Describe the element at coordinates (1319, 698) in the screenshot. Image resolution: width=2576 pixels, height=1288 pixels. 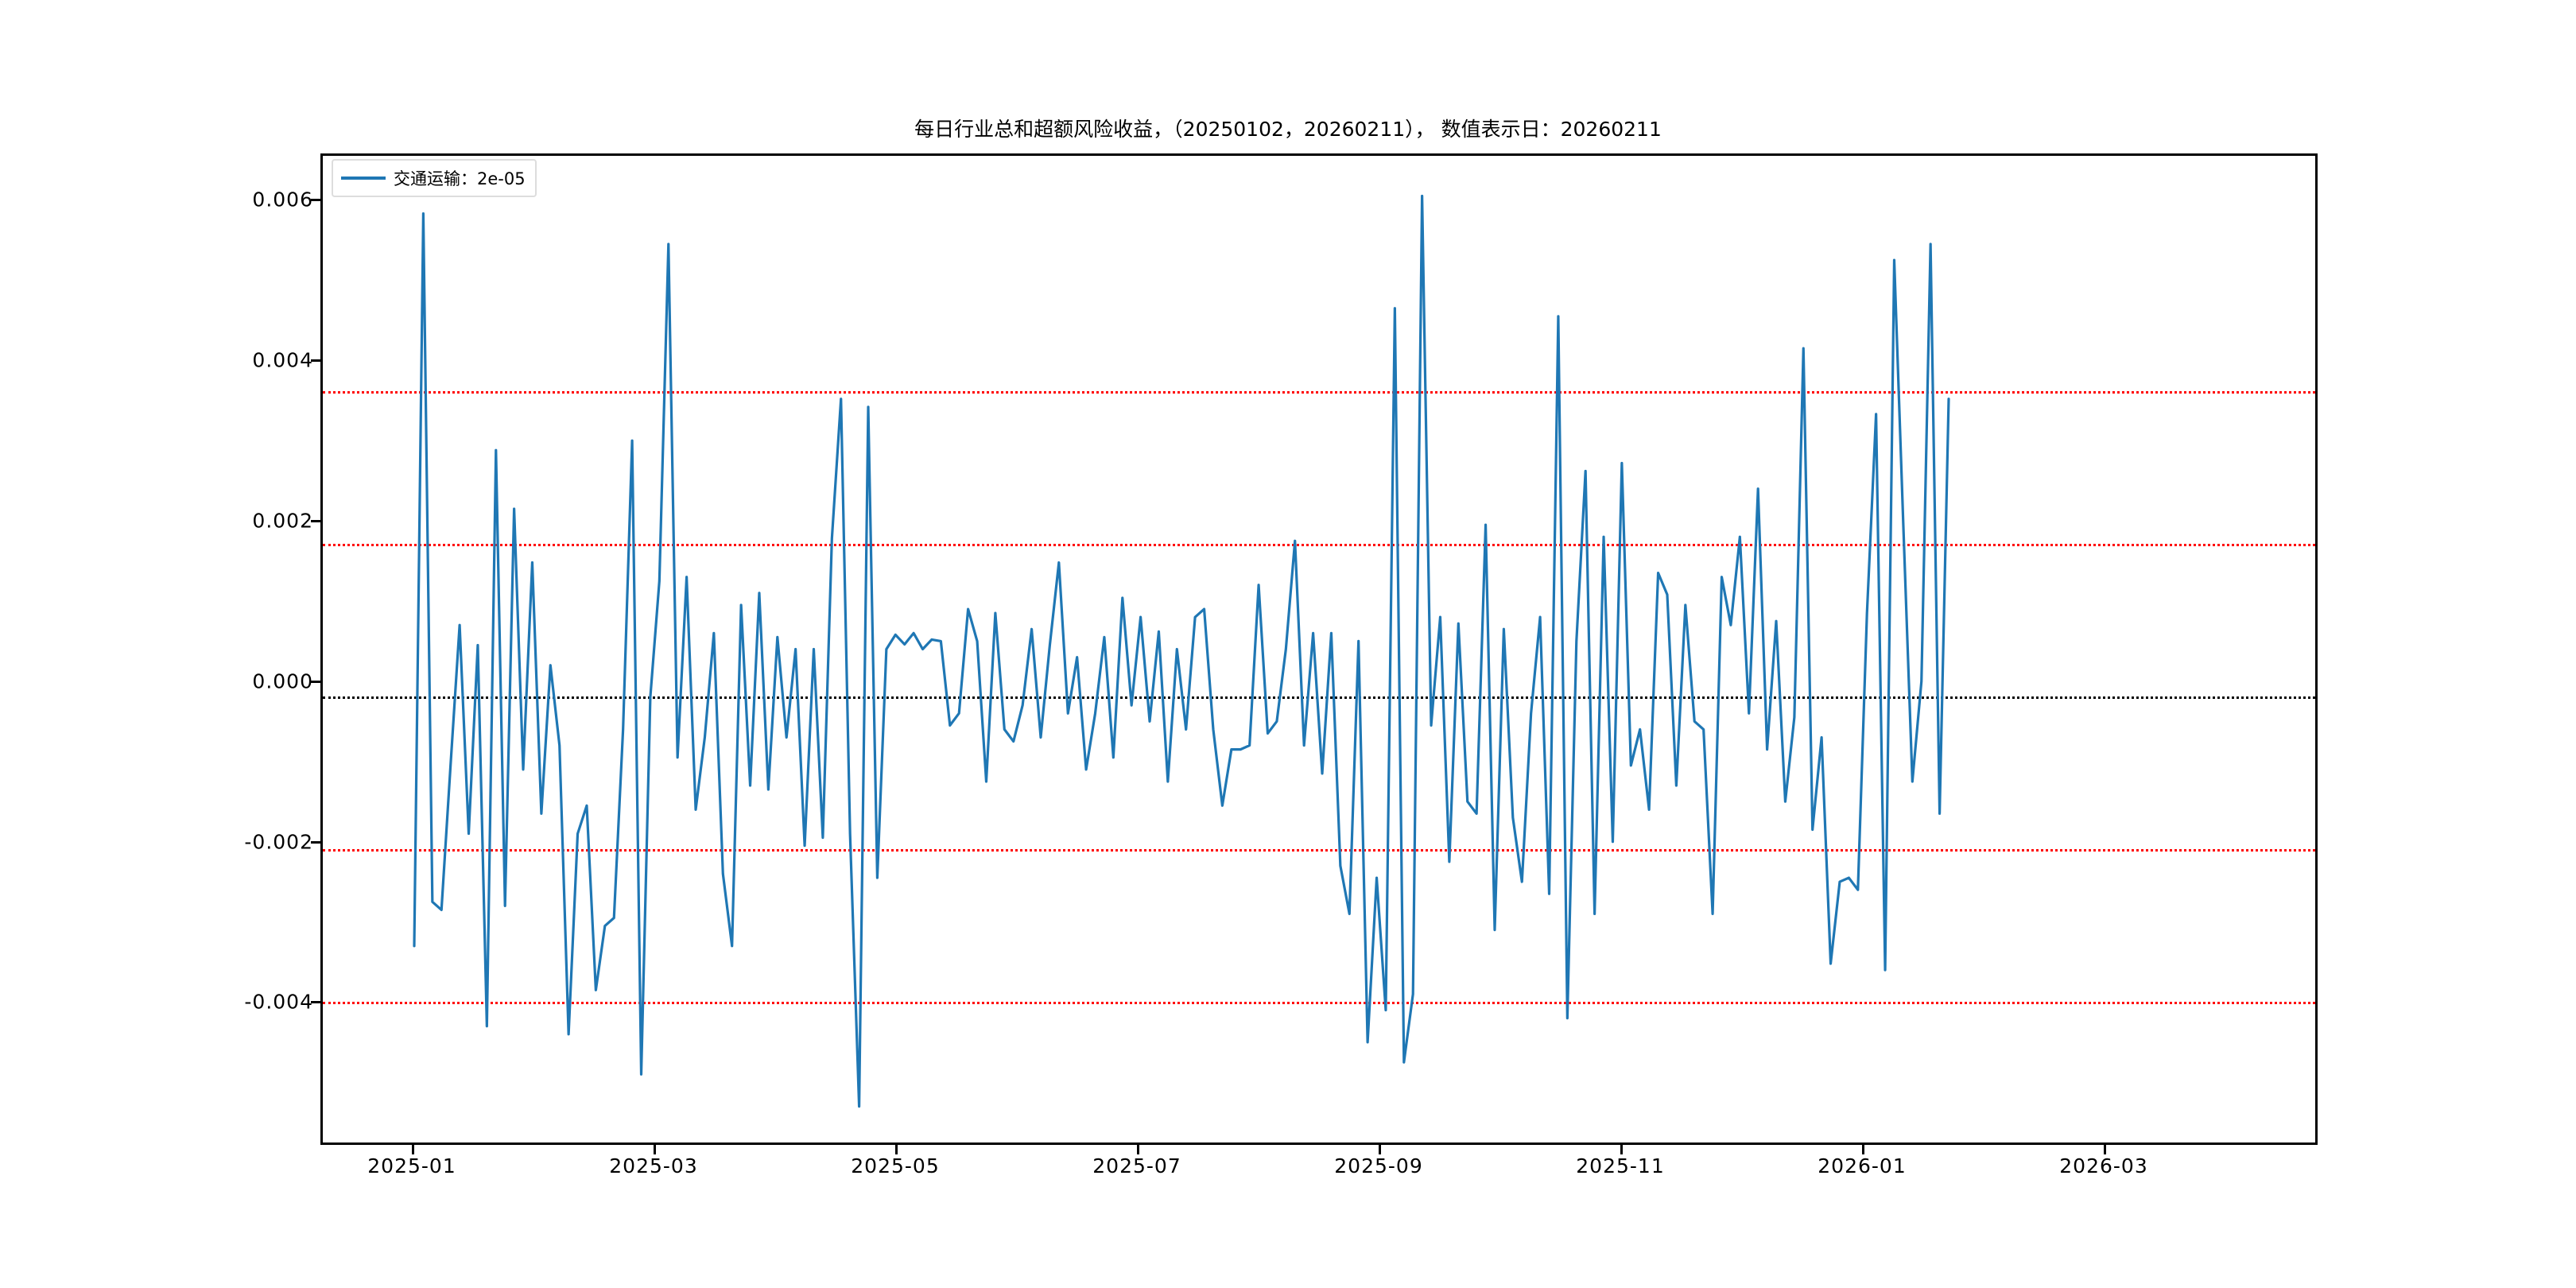
I see `reference-line-mean` at that location.